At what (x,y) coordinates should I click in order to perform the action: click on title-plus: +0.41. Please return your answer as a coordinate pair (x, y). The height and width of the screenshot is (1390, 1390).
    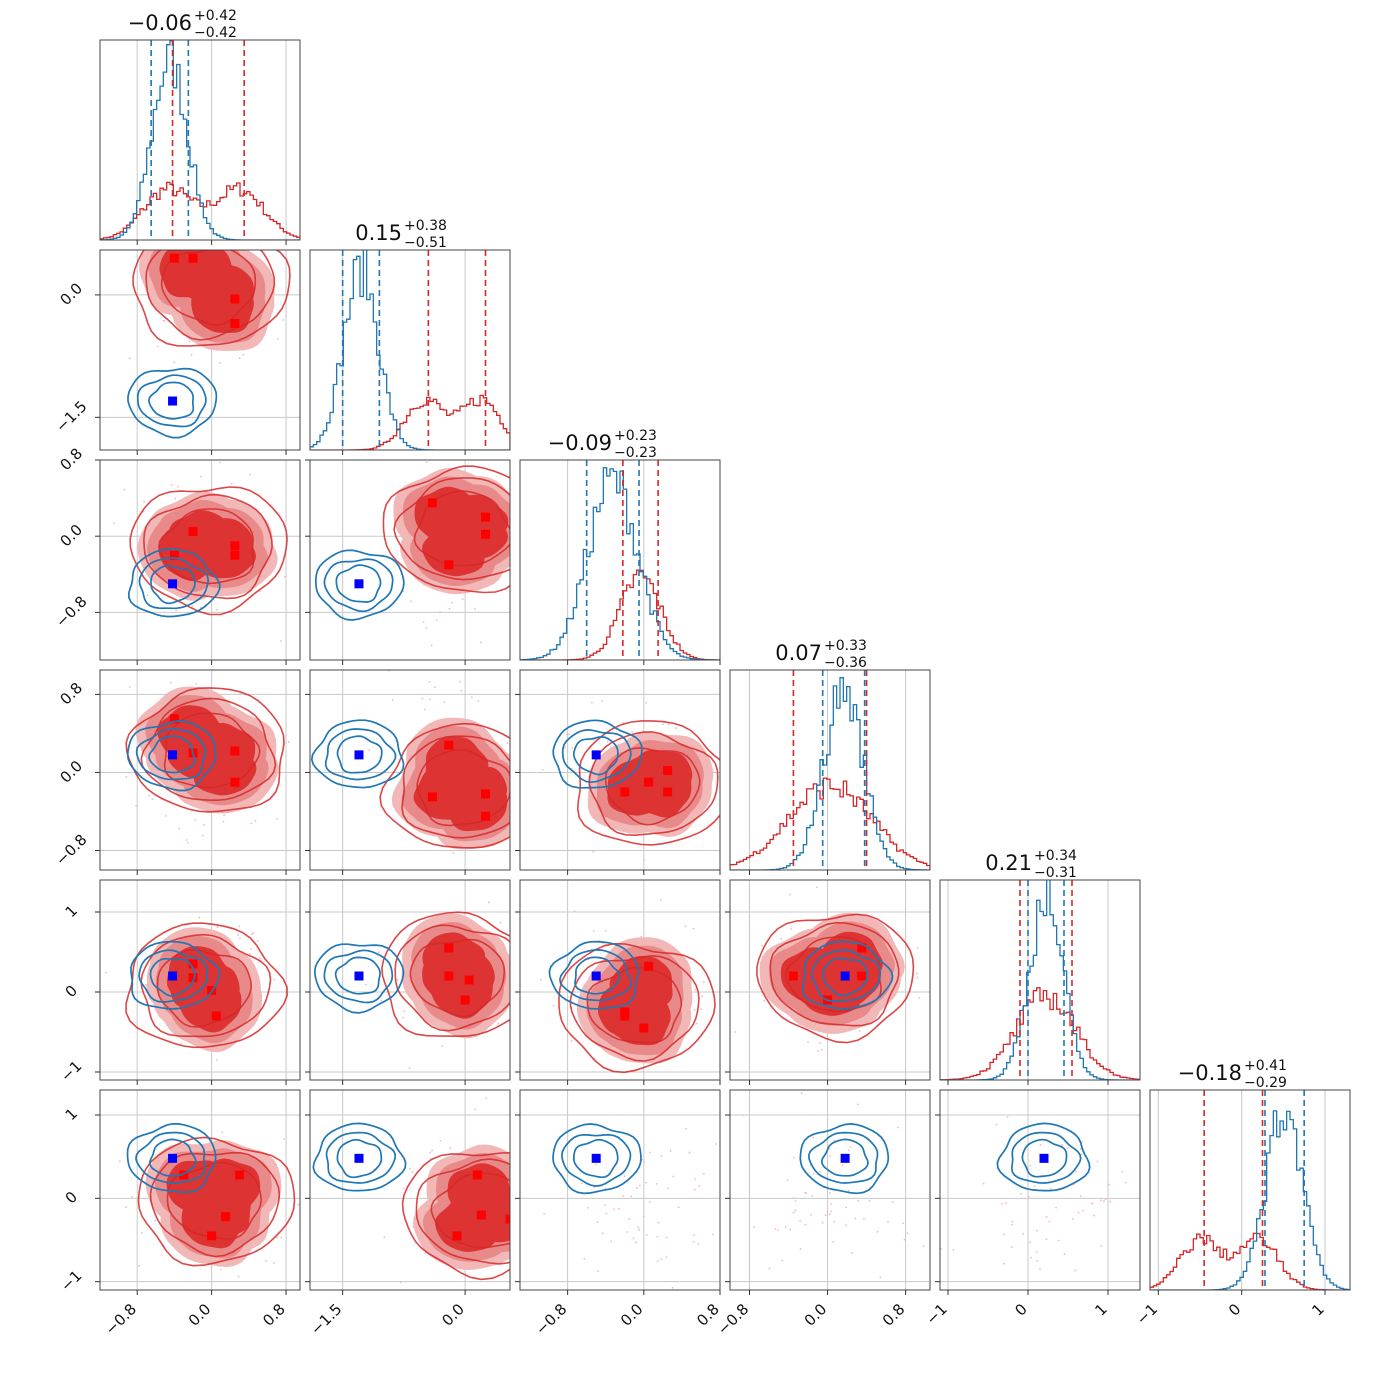
    Looking at the image, I should click on (1265, 1066).